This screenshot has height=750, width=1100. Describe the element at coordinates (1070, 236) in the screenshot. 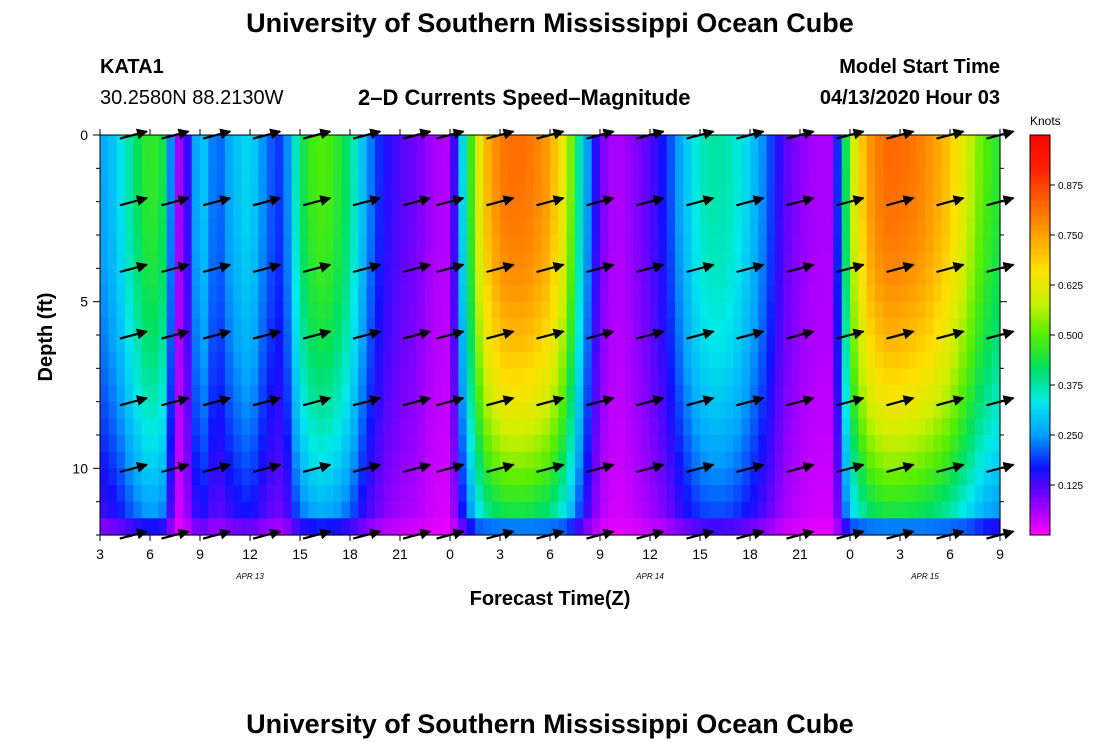

I see `colorbar-tick-label: 0.750` at that location.